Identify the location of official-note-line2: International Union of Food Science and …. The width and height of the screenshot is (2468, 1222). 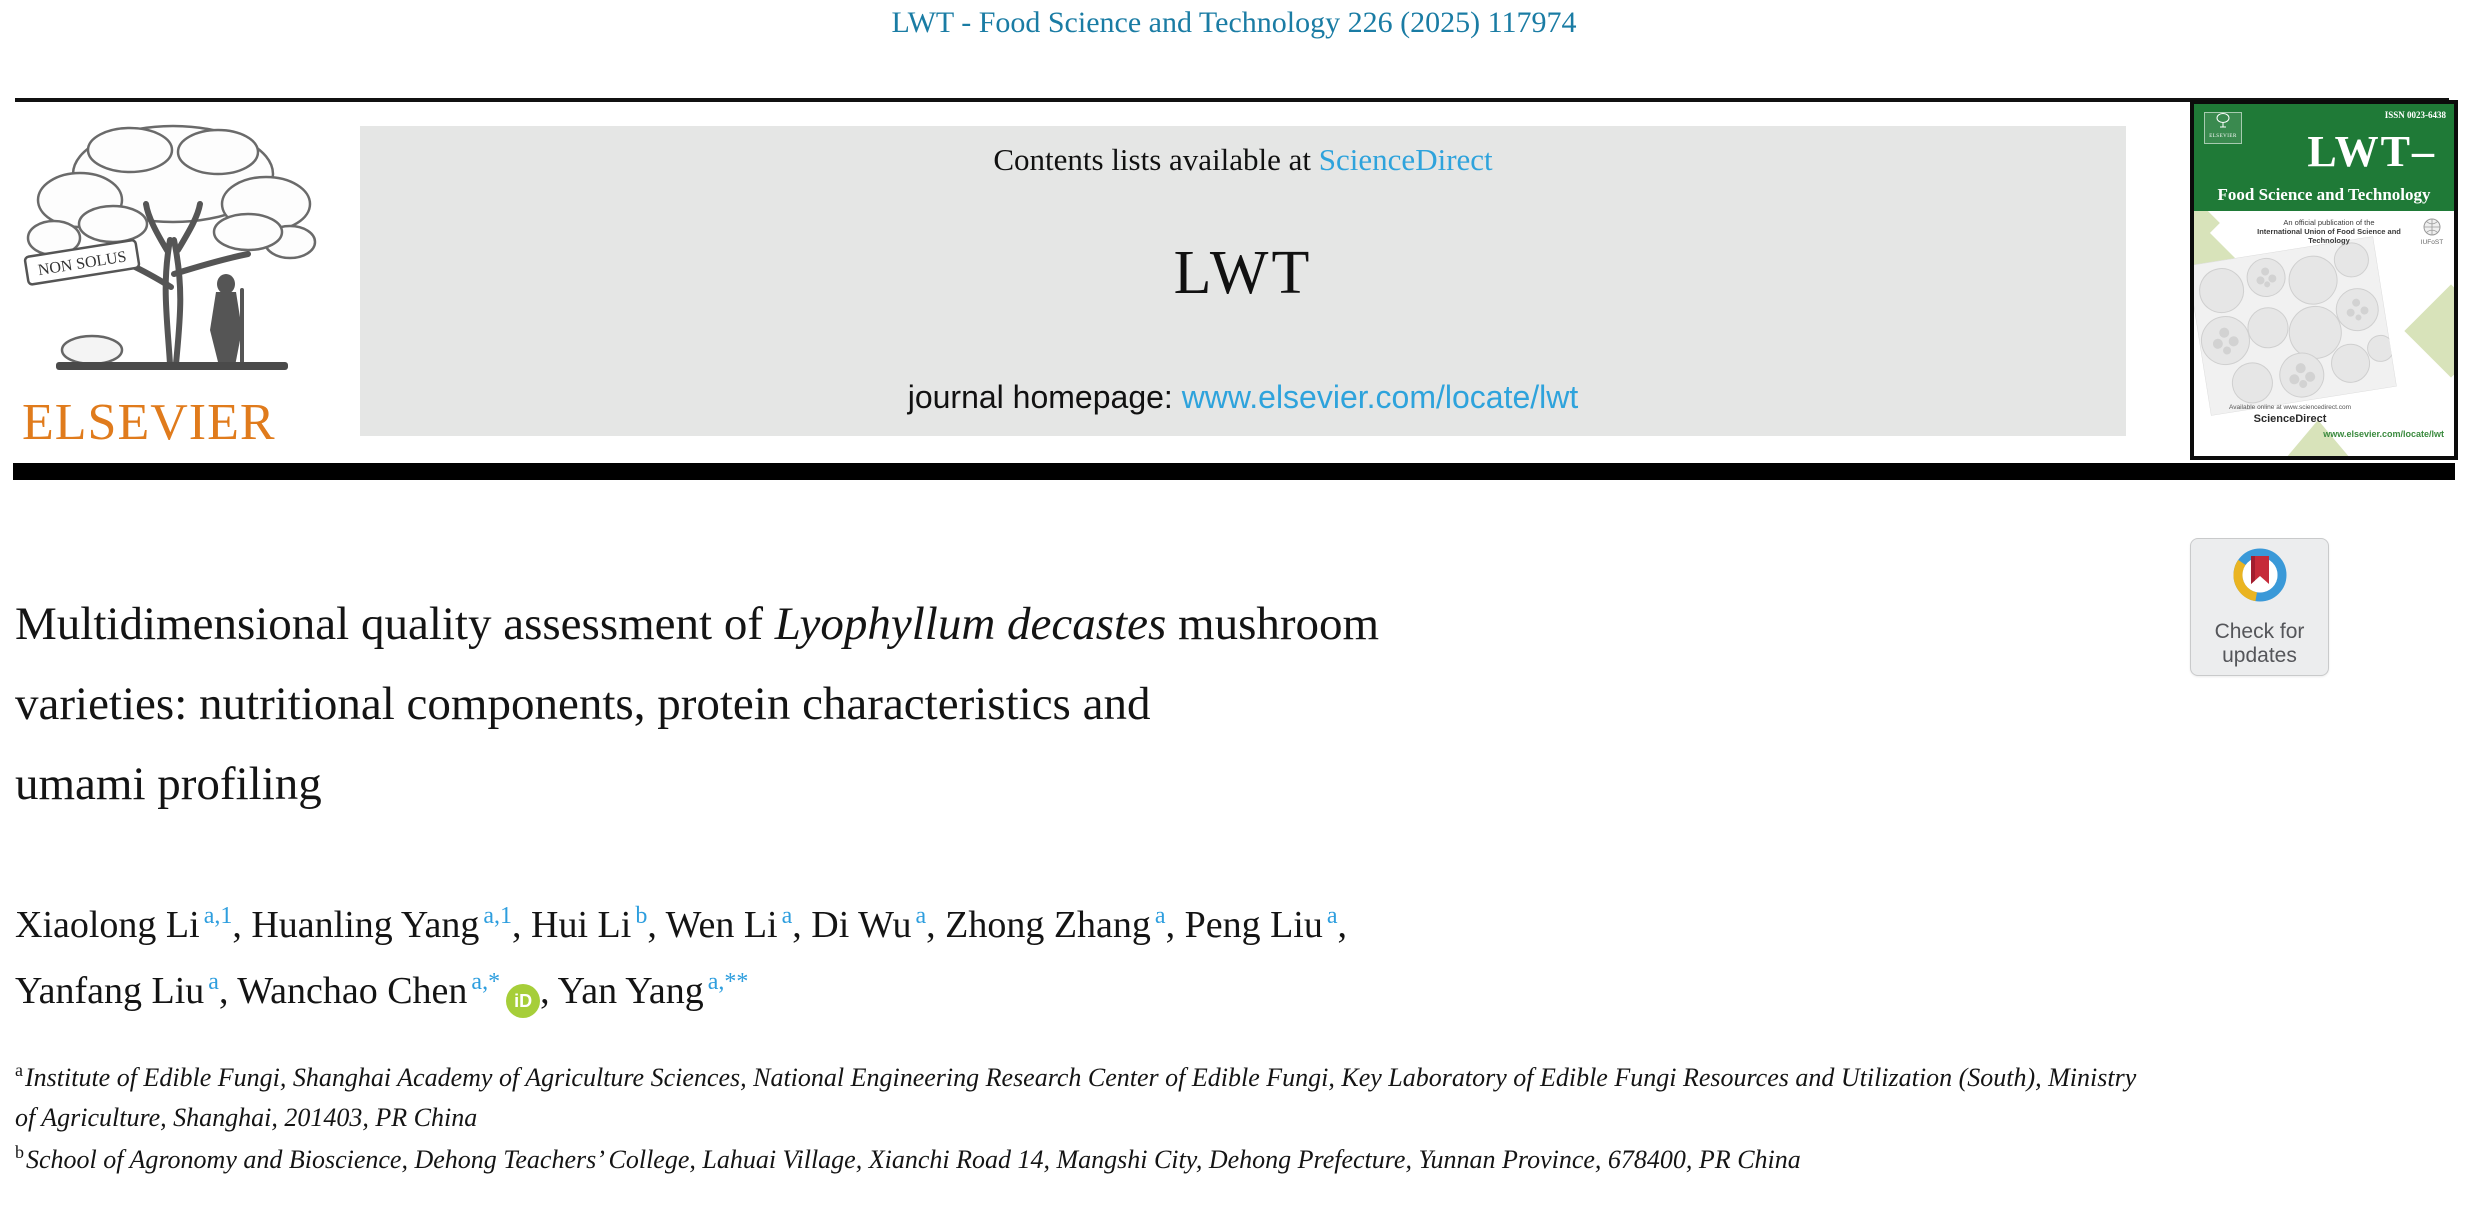
(2329, 236).